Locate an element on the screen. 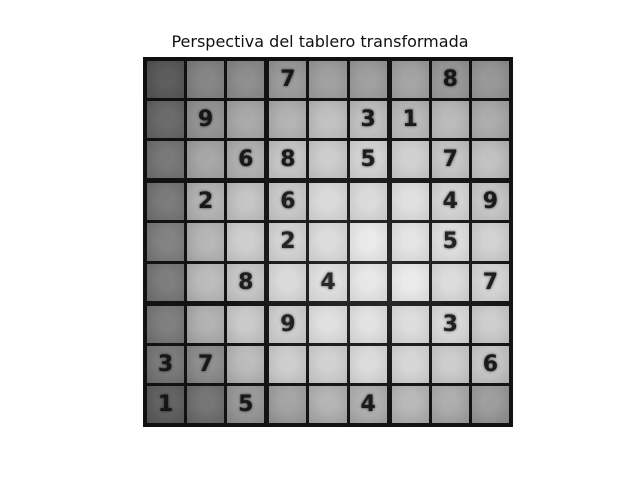 This screenshot has width=640, height=480. figure-title: Perspectiva del tablero transformada is located at coordinates (320, 41).